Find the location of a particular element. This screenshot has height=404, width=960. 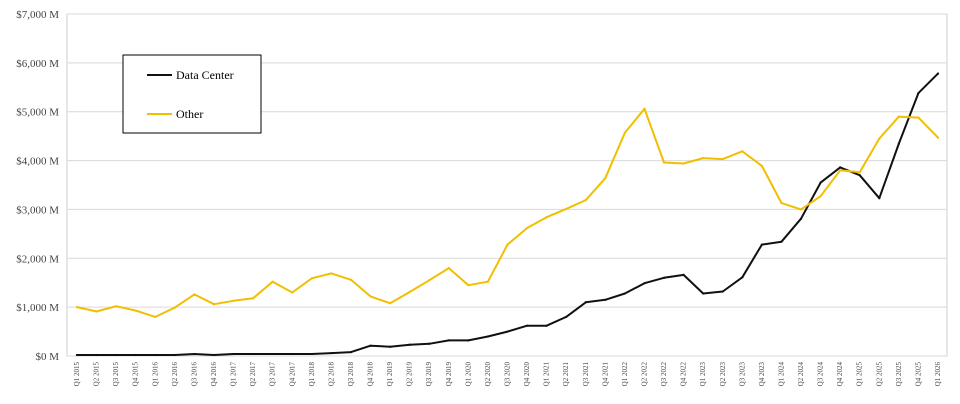

legend-box is located at coordinates (192, 94).